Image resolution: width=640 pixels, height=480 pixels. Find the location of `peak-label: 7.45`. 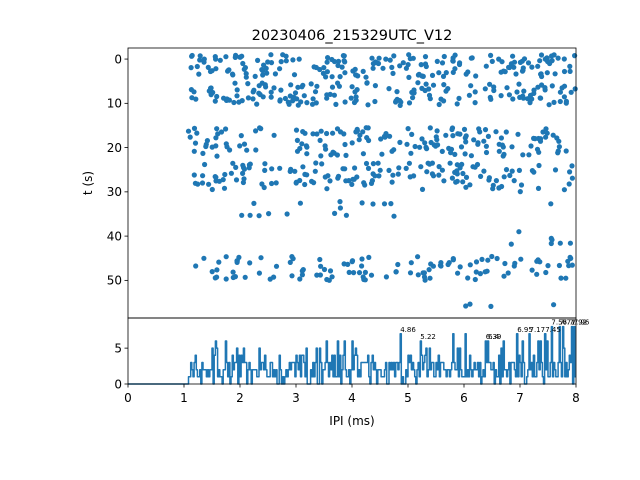

peak-label: 7.45 is located at coordinates (553, 330).